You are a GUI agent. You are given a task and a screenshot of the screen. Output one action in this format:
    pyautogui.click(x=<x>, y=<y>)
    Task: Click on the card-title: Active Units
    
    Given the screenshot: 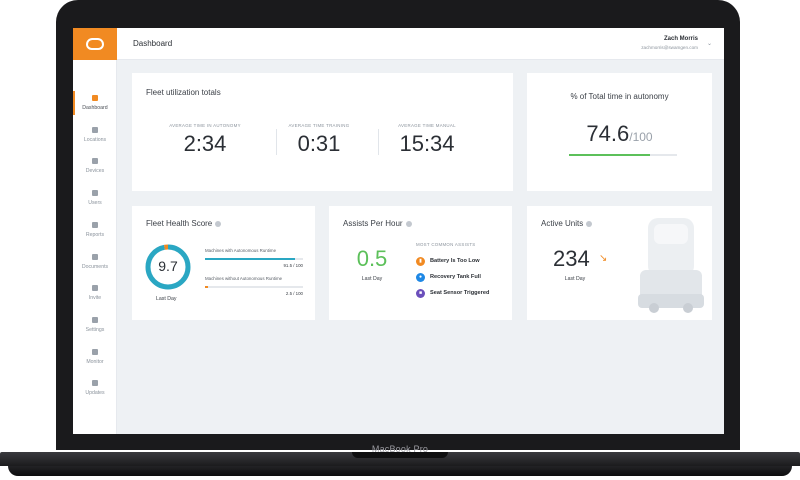 What is the action you would take?
    pyautogui.click(x=567, y=223)
    